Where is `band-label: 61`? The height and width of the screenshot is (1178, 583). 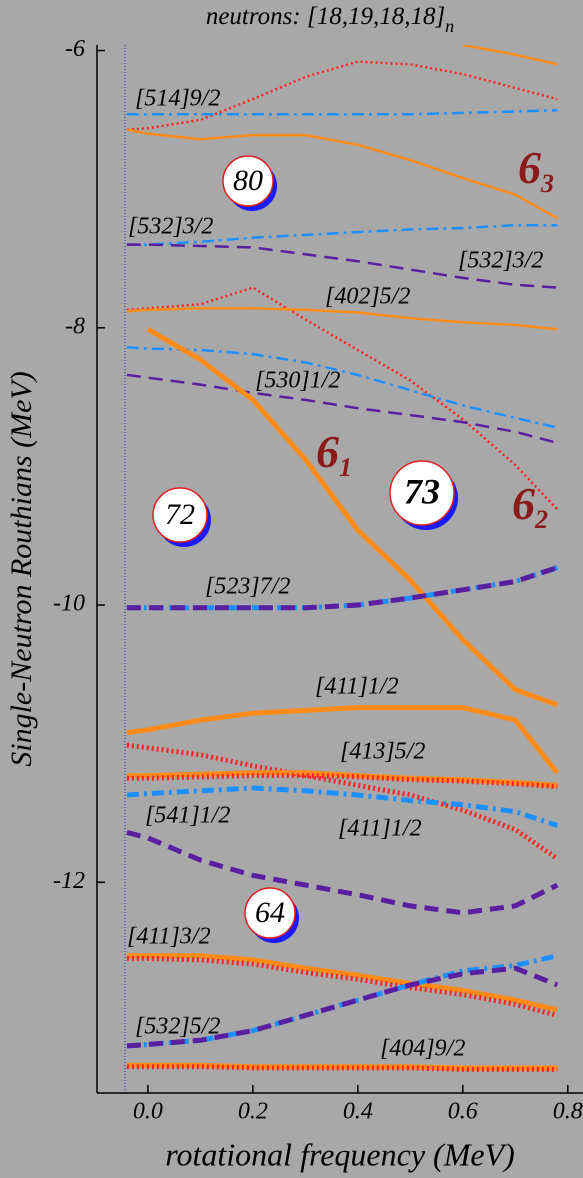 band-label: 61 is located at coordinates (334, 454).